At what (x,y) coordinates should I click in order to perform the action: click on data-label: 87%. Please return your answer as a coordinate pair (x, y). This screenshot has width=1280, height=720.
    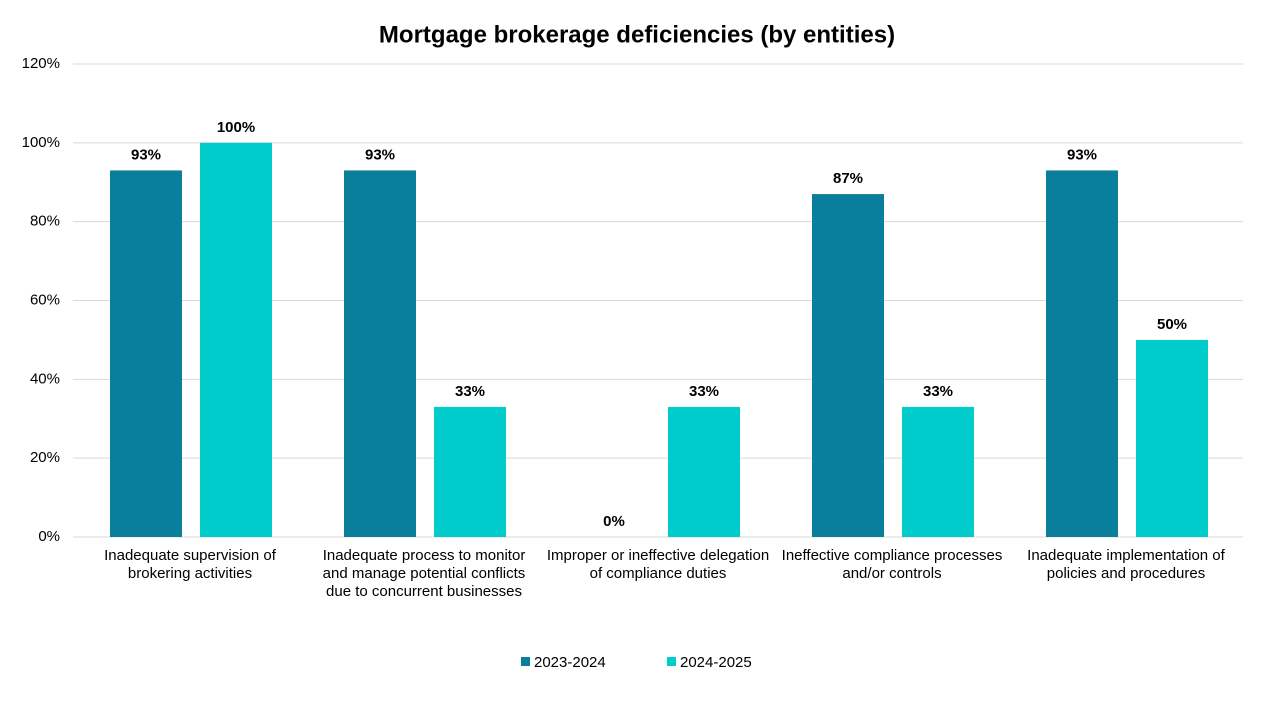
    Looking at the image, I should click on (848, 178).